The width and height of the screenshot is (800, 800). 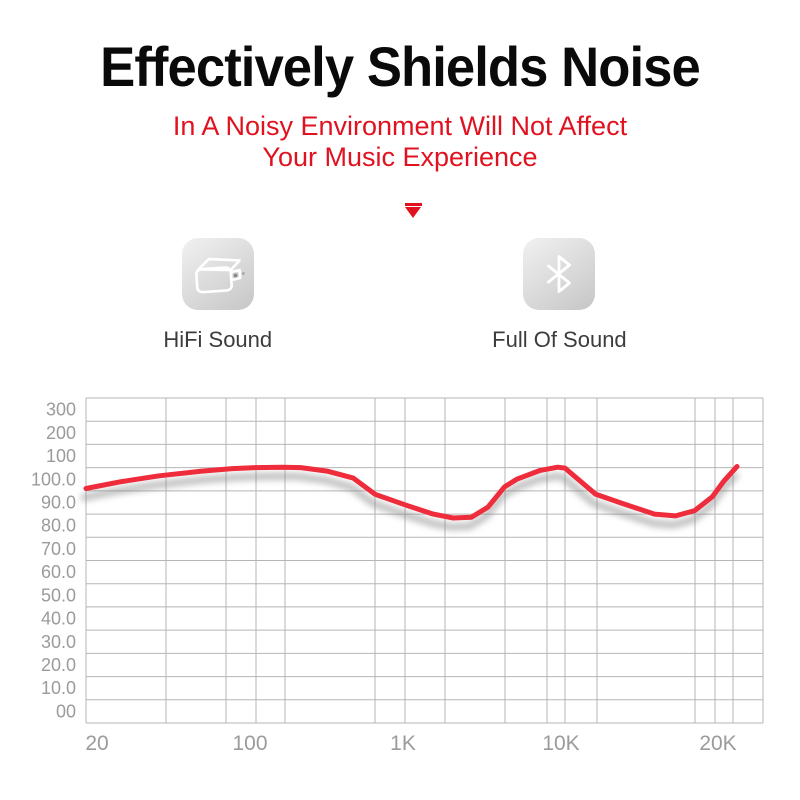 I want to click on y-axis-label: 300, so click(x=61, y=410).